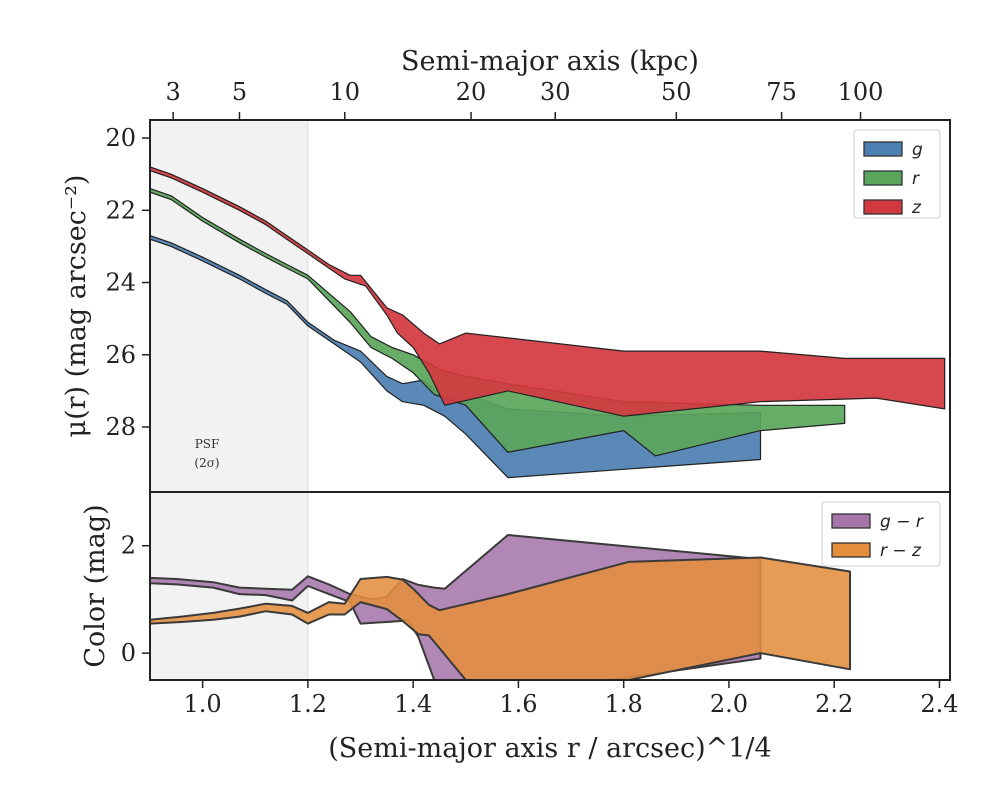 The width and height of the screenshot is (1000, 800). What do you see at coordinates (781, 92) in the screenshot?
I see `top-tick-label: 75` at bounding box center [781, 92].